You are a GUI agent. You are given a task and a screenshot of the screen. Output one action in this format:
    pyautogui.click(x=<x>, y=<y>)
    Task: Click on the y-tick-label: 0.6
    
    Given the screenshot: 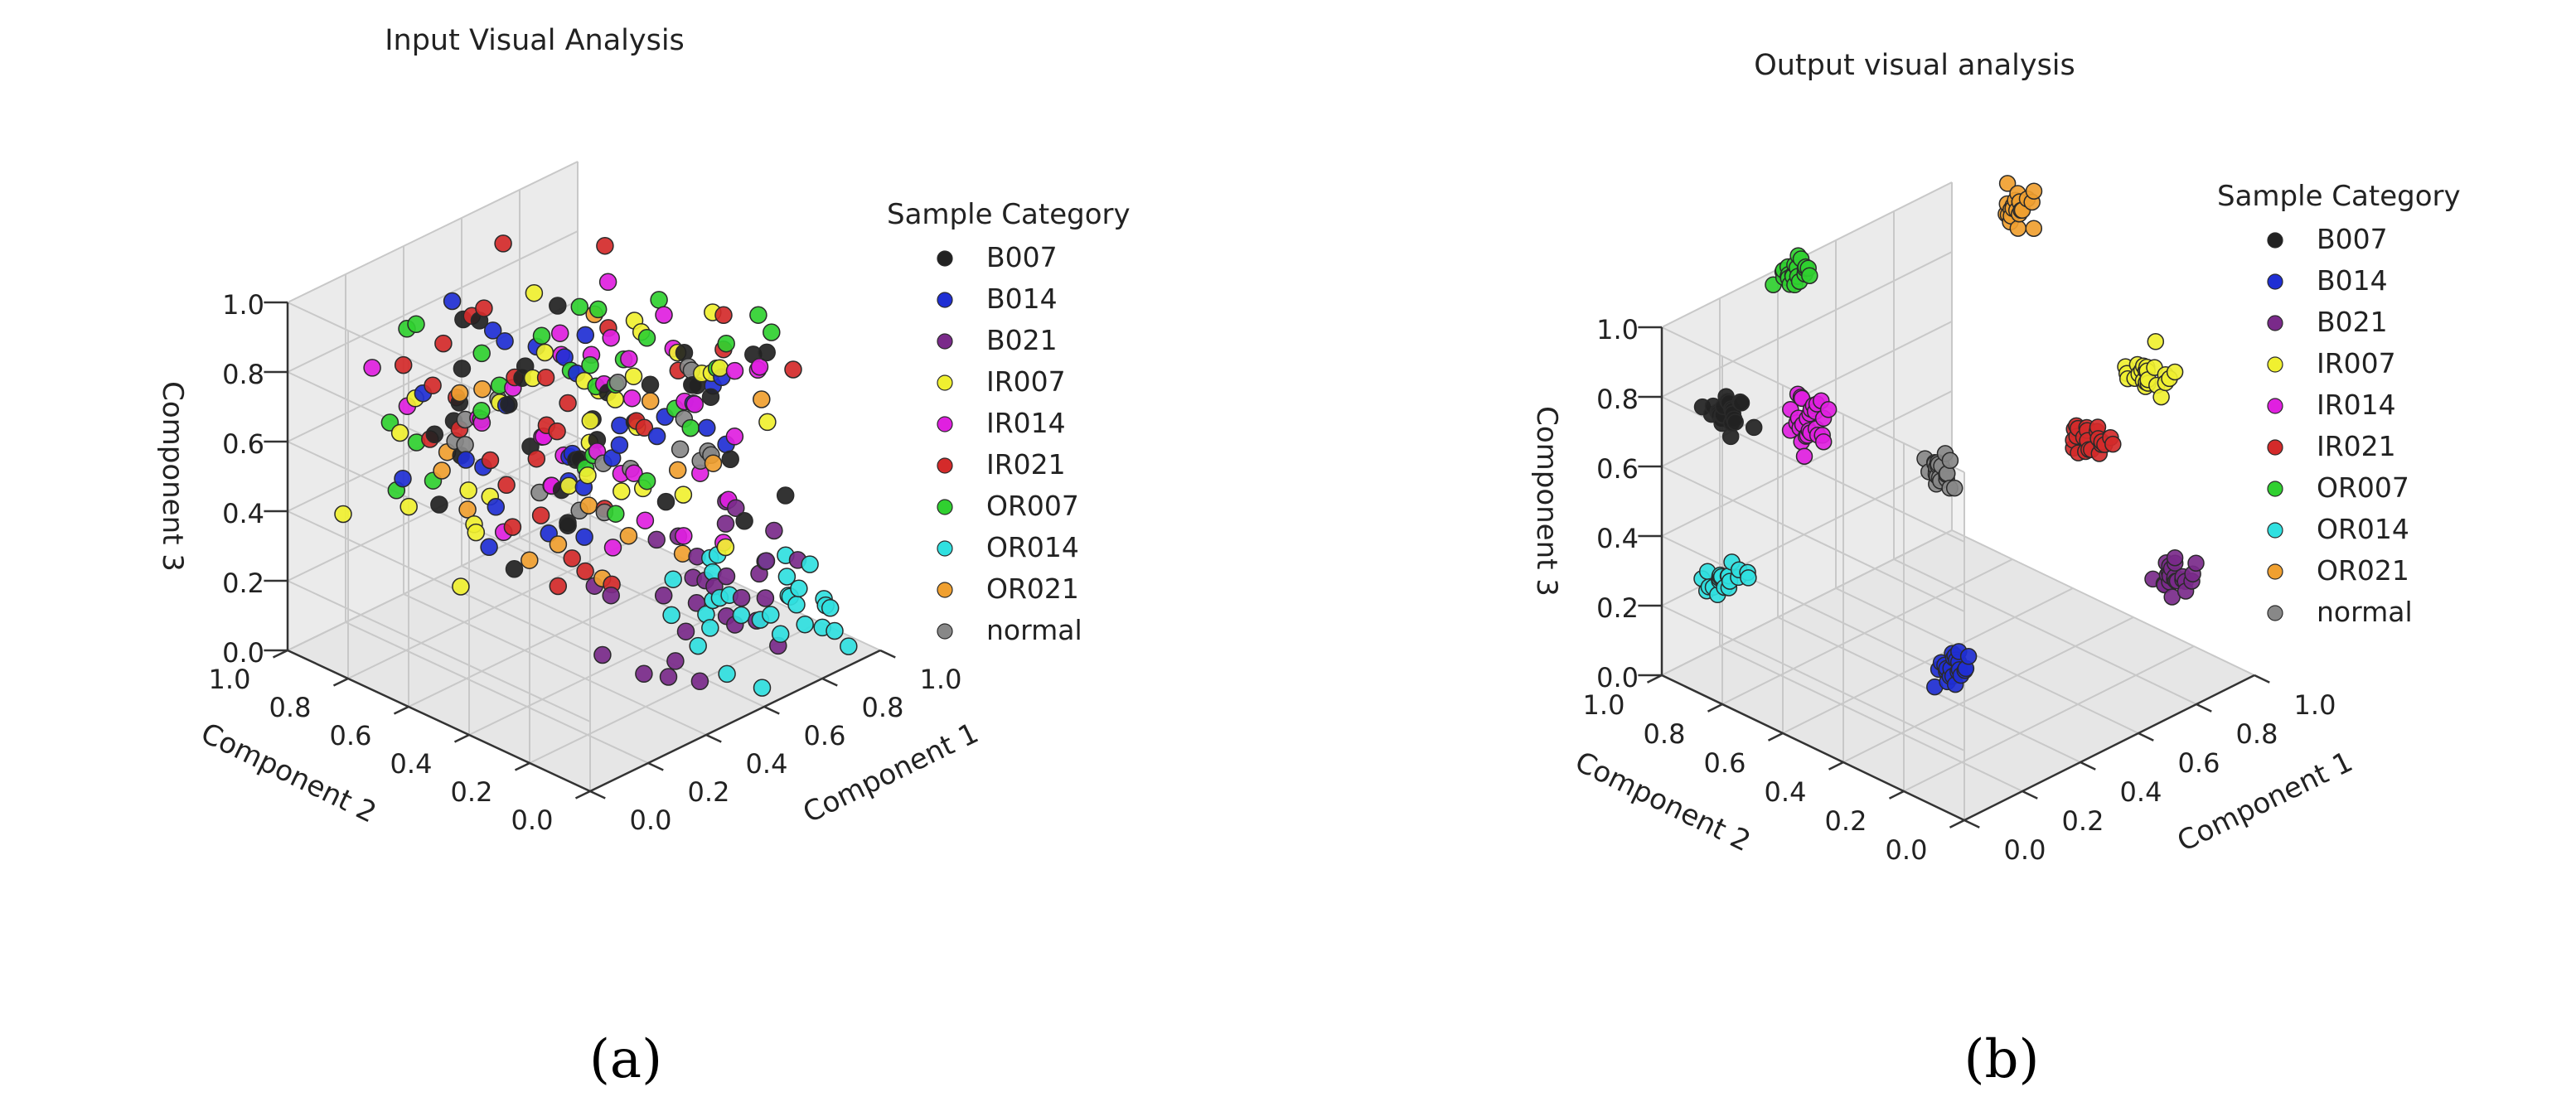 What is the action you would take?
    pyautogui.click(x=1725, y=763)
    